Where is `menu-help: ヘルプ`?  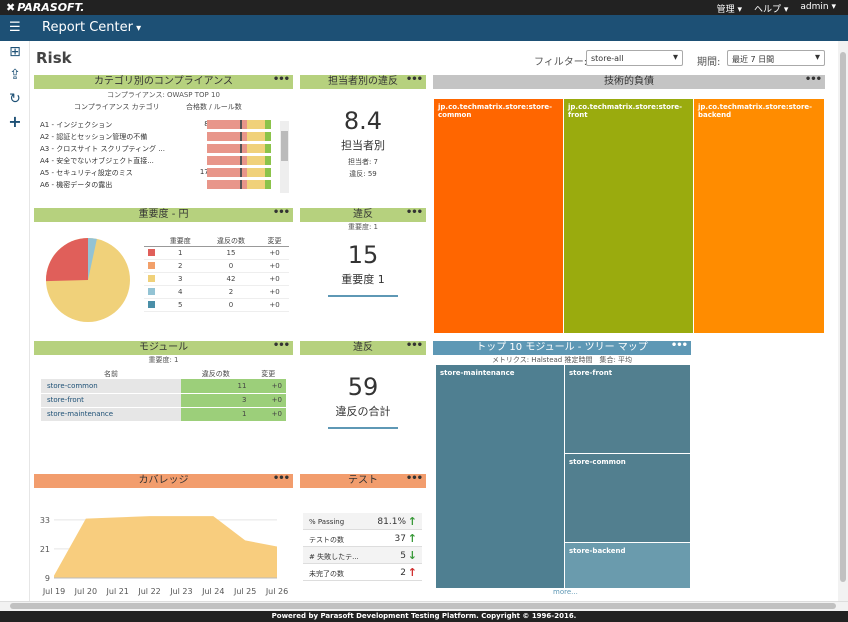
menu-help: ヘルプ is located at coordinates (771, 8).